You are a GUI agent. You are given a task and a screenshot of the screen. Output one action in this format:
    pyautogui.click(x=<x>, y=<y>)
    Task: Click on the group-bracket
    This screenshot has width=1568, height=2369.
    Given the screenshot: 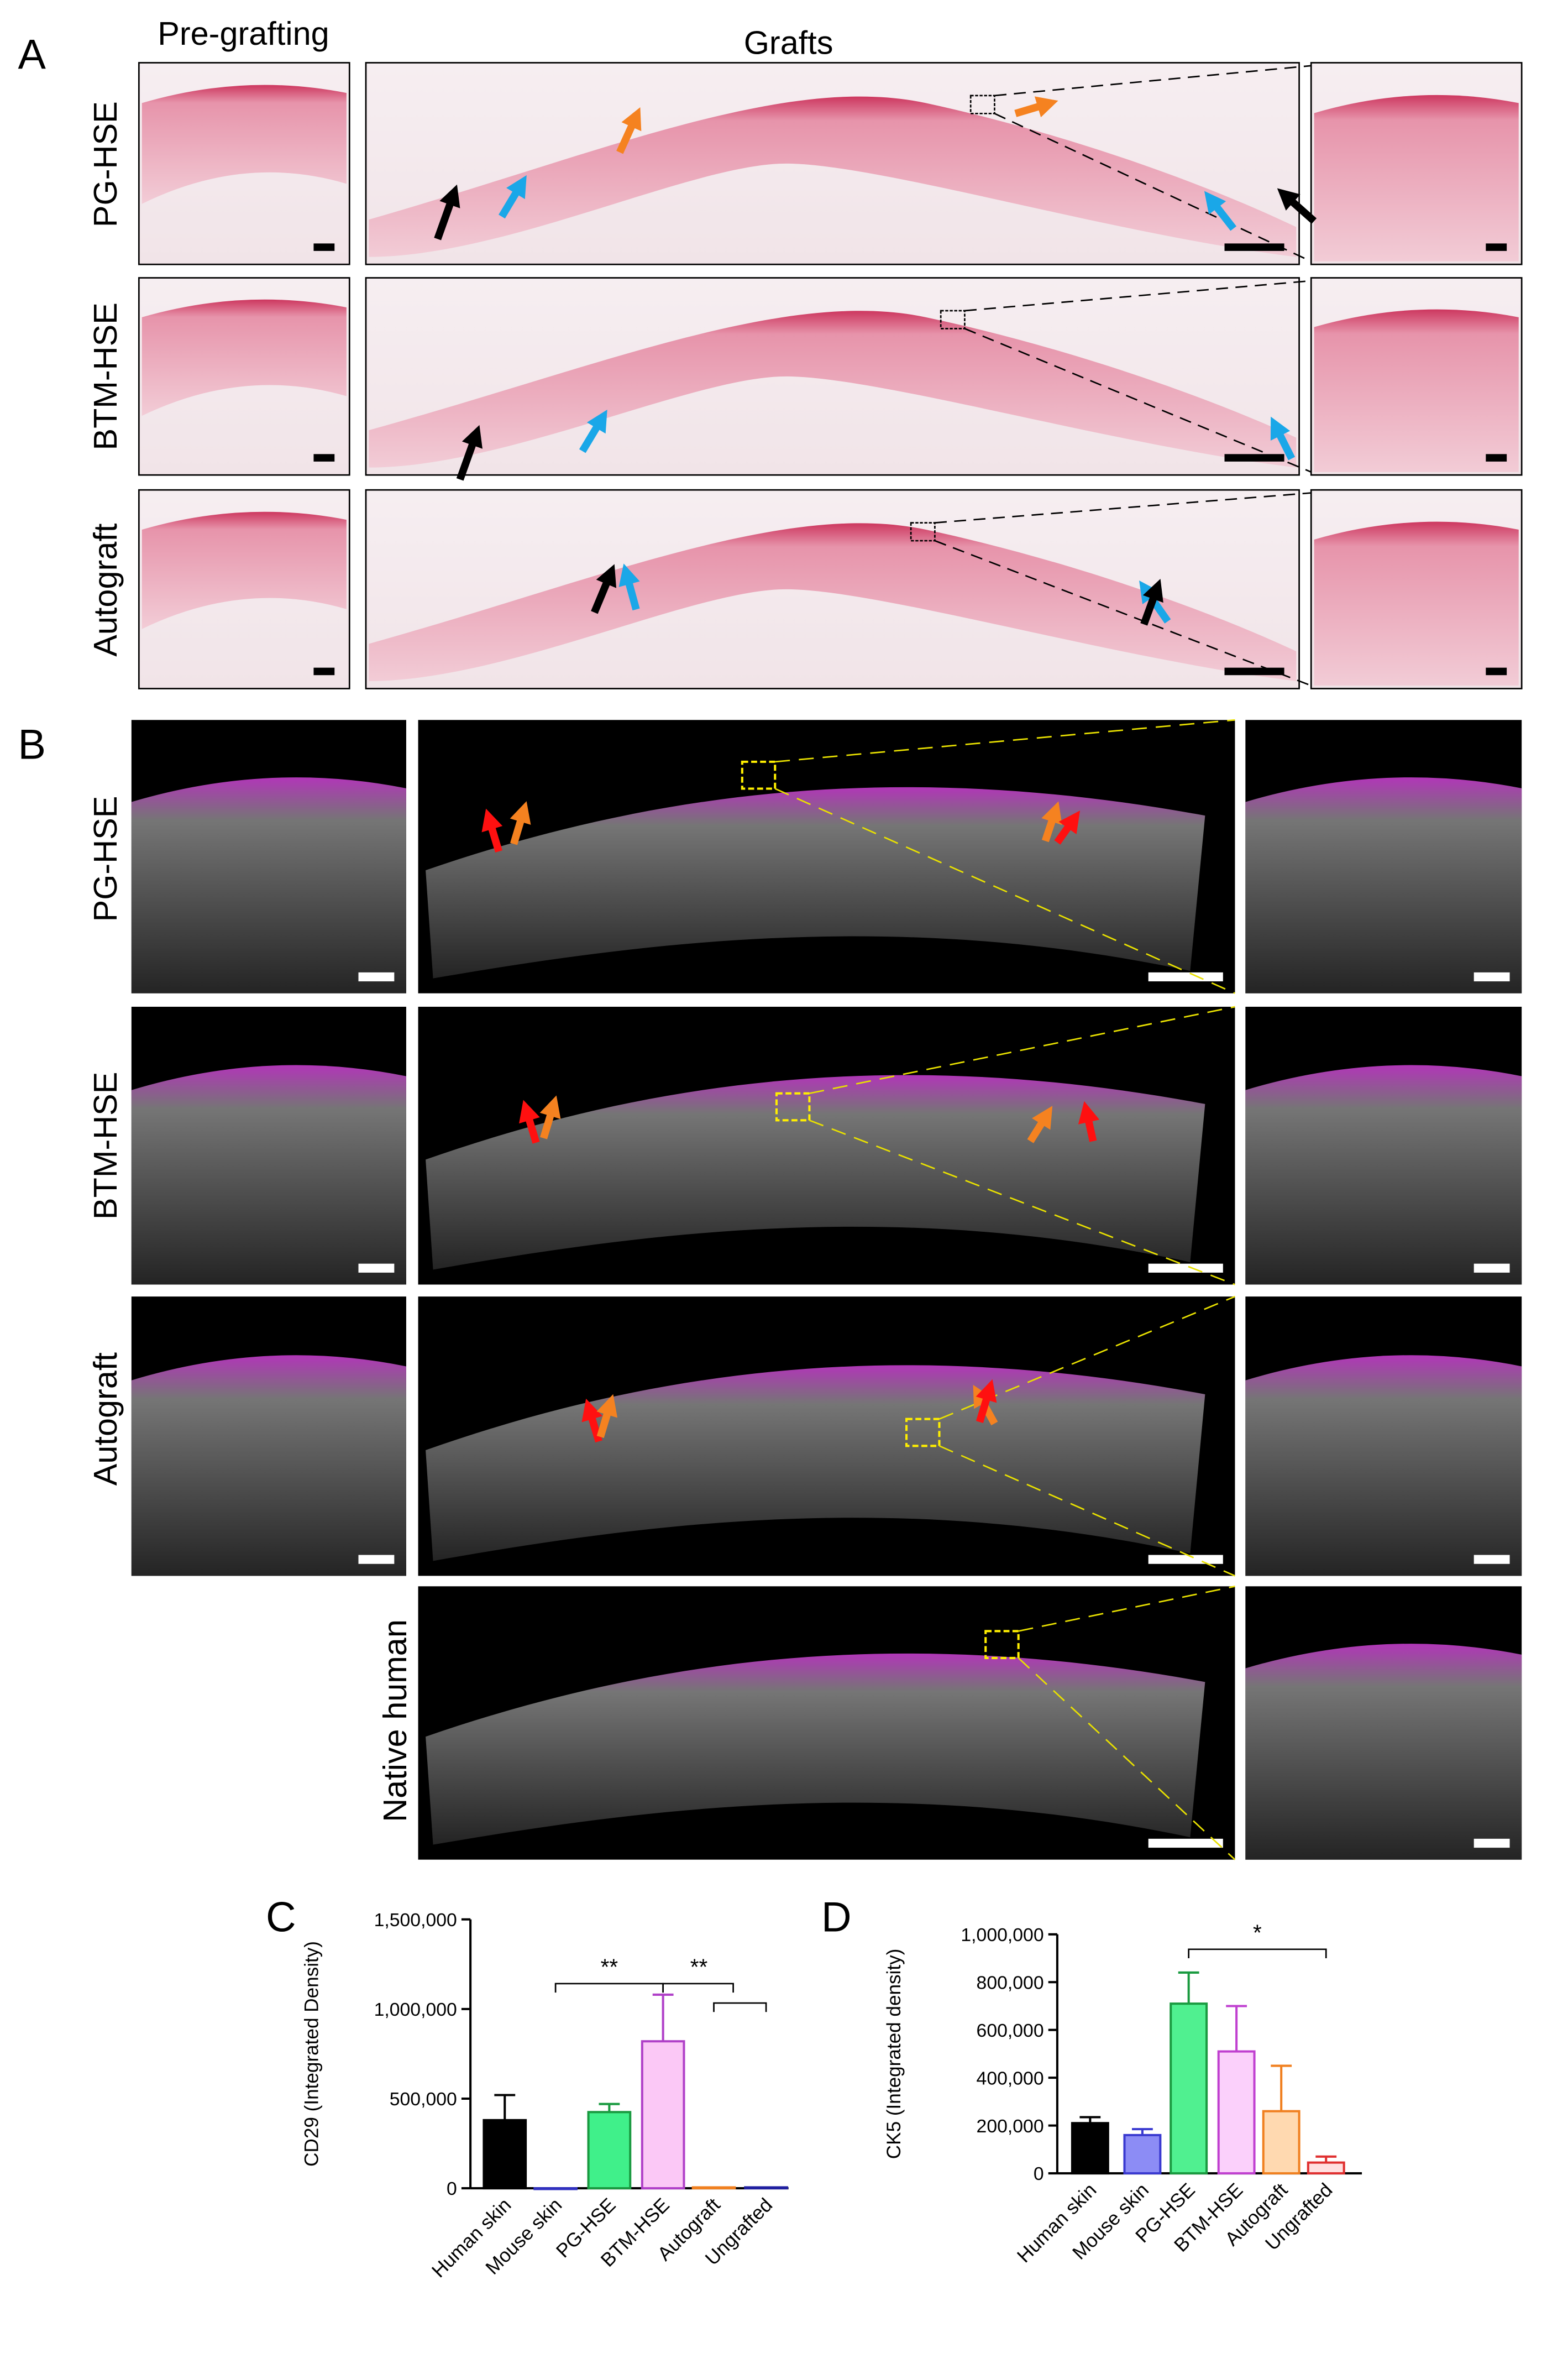 What is the action you would take?
    pyautogui.click(x=740, y=2007)
    